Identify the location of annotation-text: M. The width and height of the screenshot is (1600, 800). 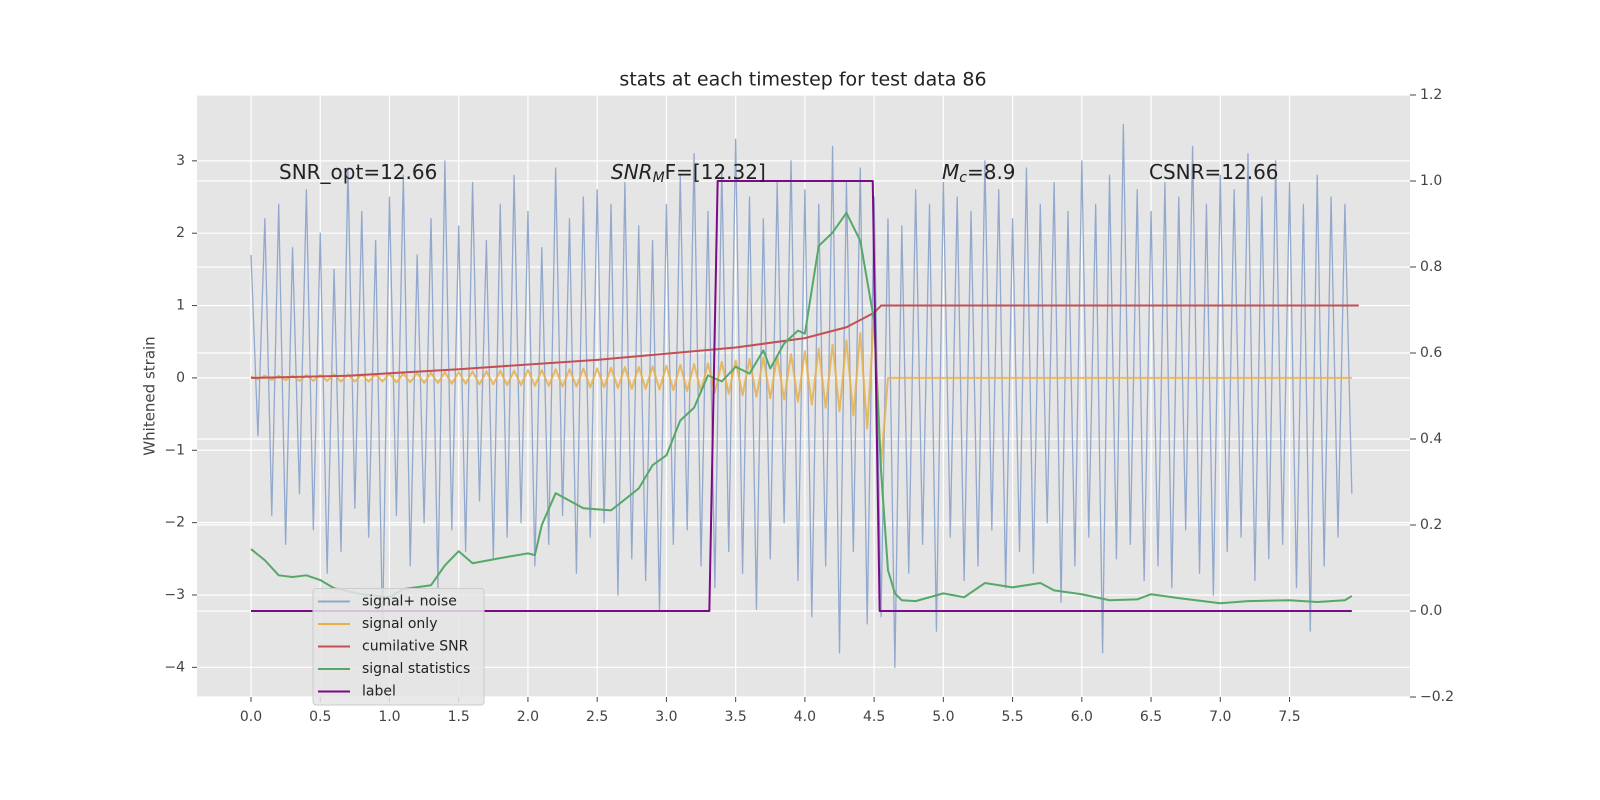
(950, 172).